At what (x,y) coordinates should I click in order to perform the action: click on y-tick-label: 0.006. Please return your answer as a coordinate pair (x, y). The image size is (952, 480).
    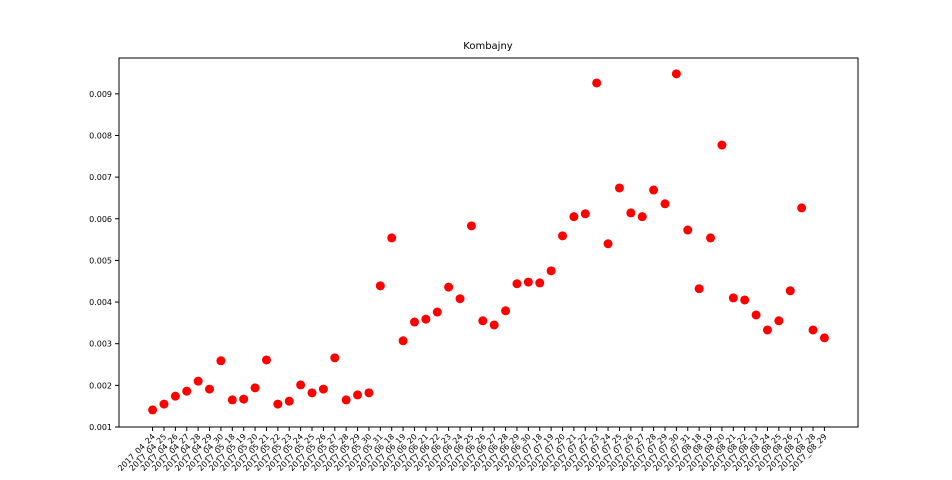
    Looking at the image, I should click on (100, 219).